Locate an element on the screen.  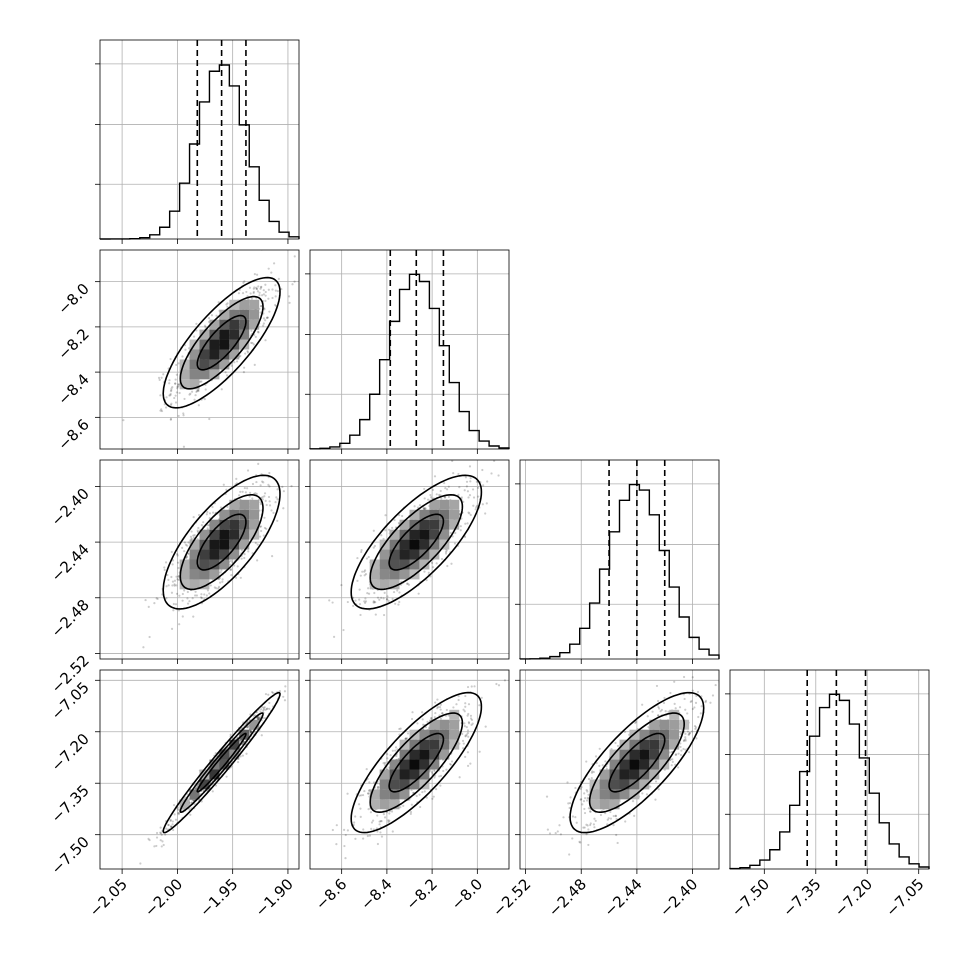
panel-frame is located at coordinates (199, 769).